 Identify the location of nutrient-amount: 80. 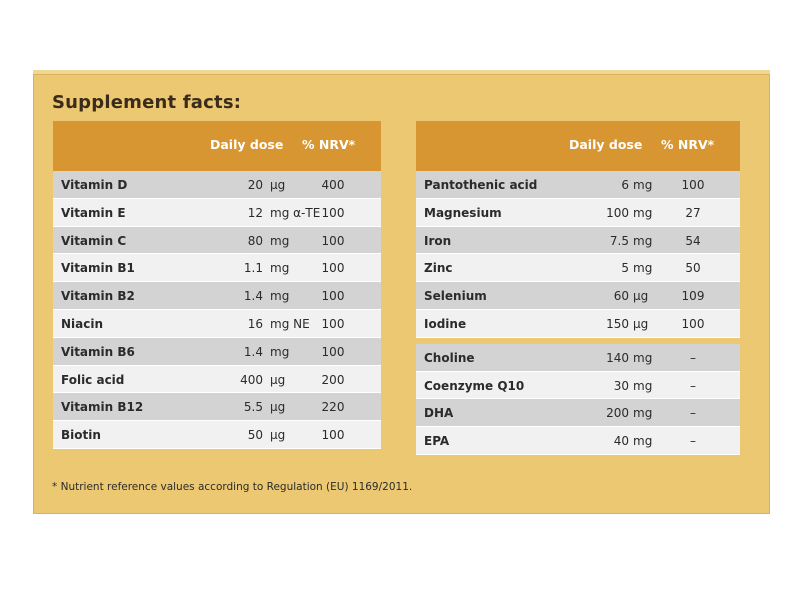
(255, 240).